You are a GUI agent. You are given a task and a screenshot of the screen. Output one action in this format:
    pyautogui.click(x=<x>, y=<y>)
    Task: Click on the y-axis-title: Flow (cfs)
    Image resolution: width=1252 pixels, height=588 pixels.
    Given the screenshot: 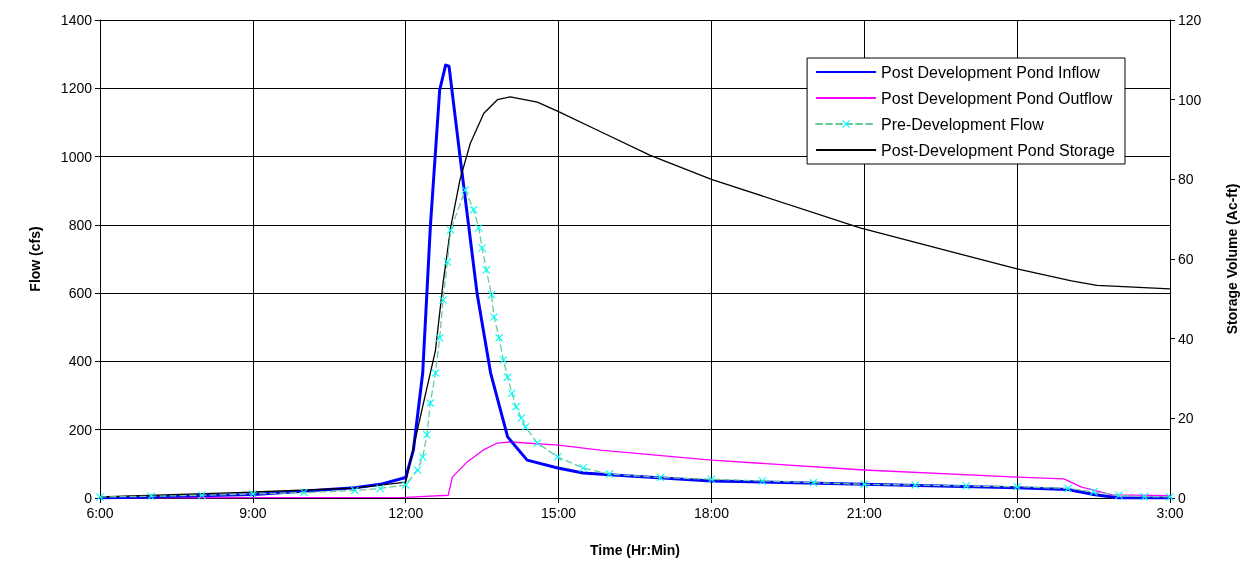 What is the action you would take?
    pyautogui.click(x=35, y=259)
    